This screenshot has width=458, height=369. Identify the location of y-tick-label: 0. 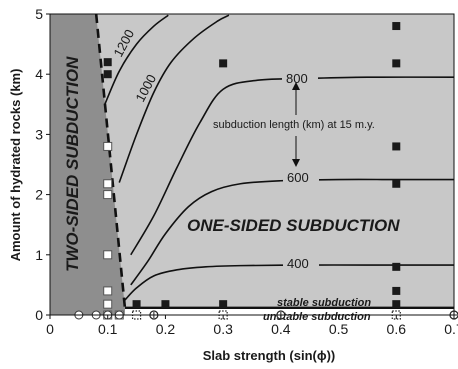
(39, 315).